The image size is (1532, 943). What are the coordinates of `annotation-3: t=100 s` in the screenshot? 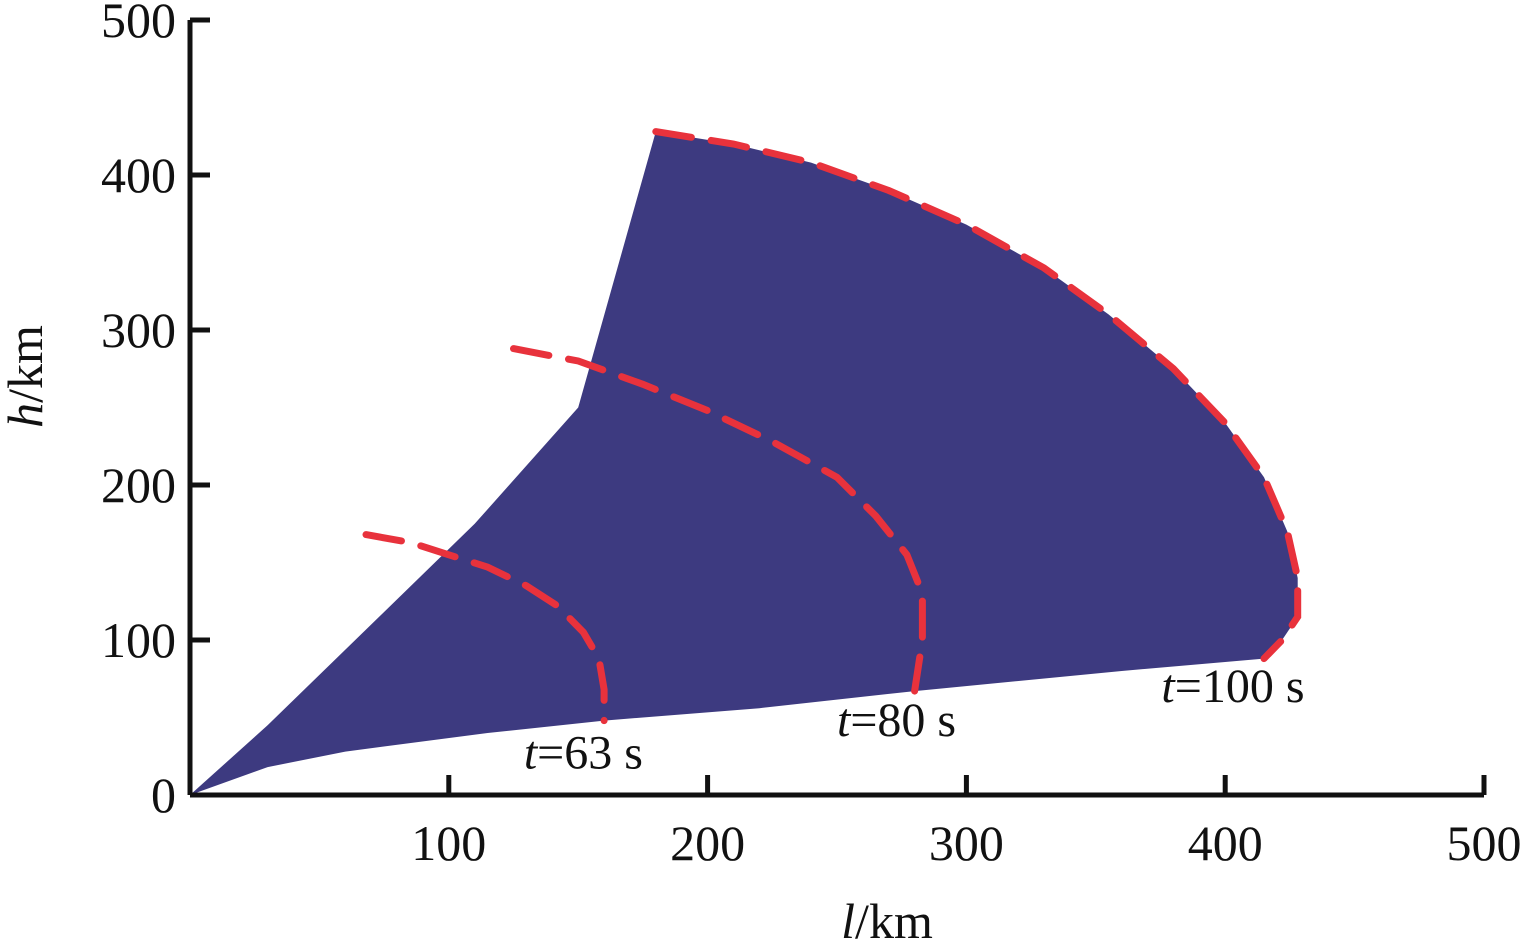 It's located at (1232, 686).